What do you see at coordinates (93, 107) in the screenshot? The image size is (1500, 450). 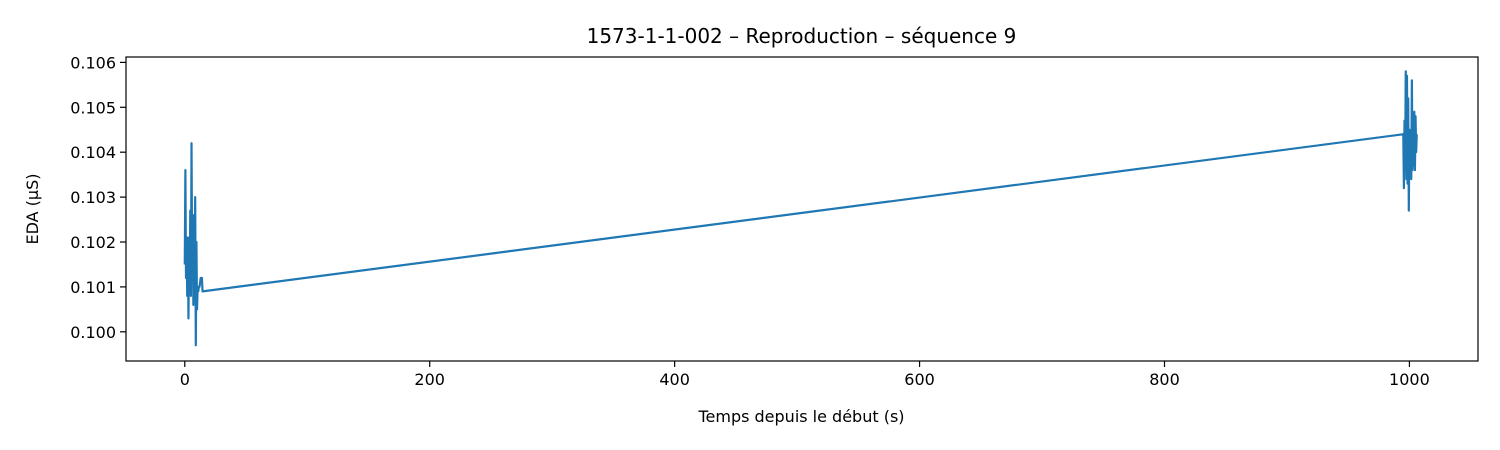 I see `y-tick-label: 0.105` at bounding box center [93, 107].